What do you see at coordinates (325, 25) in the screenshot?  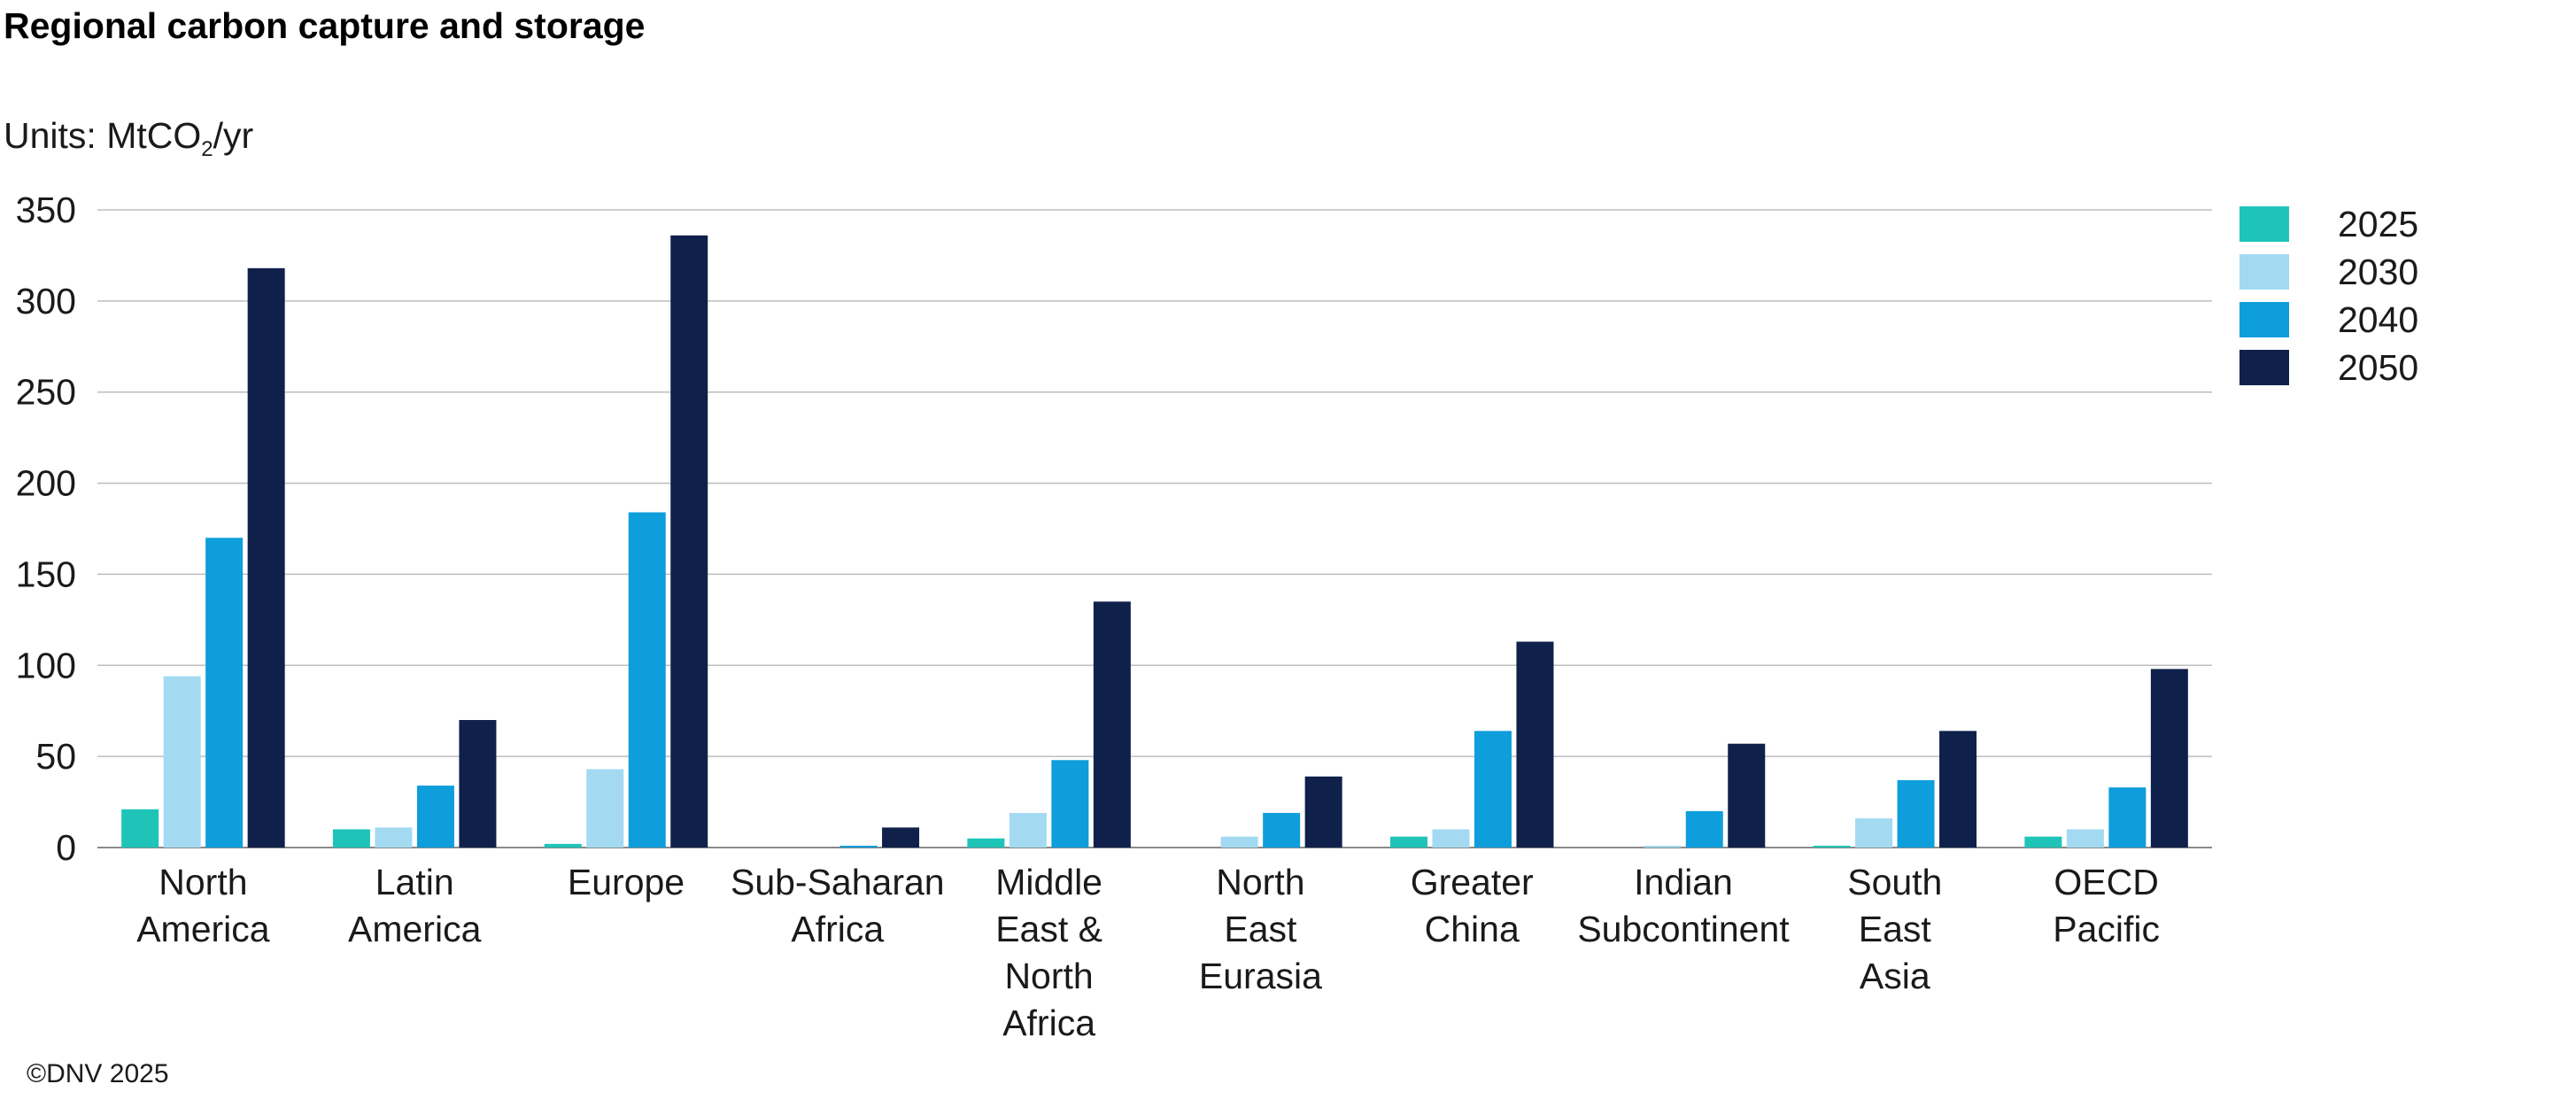 I see `chart-title: Regional carbon capture and storage` at bounding box center [325, 25].